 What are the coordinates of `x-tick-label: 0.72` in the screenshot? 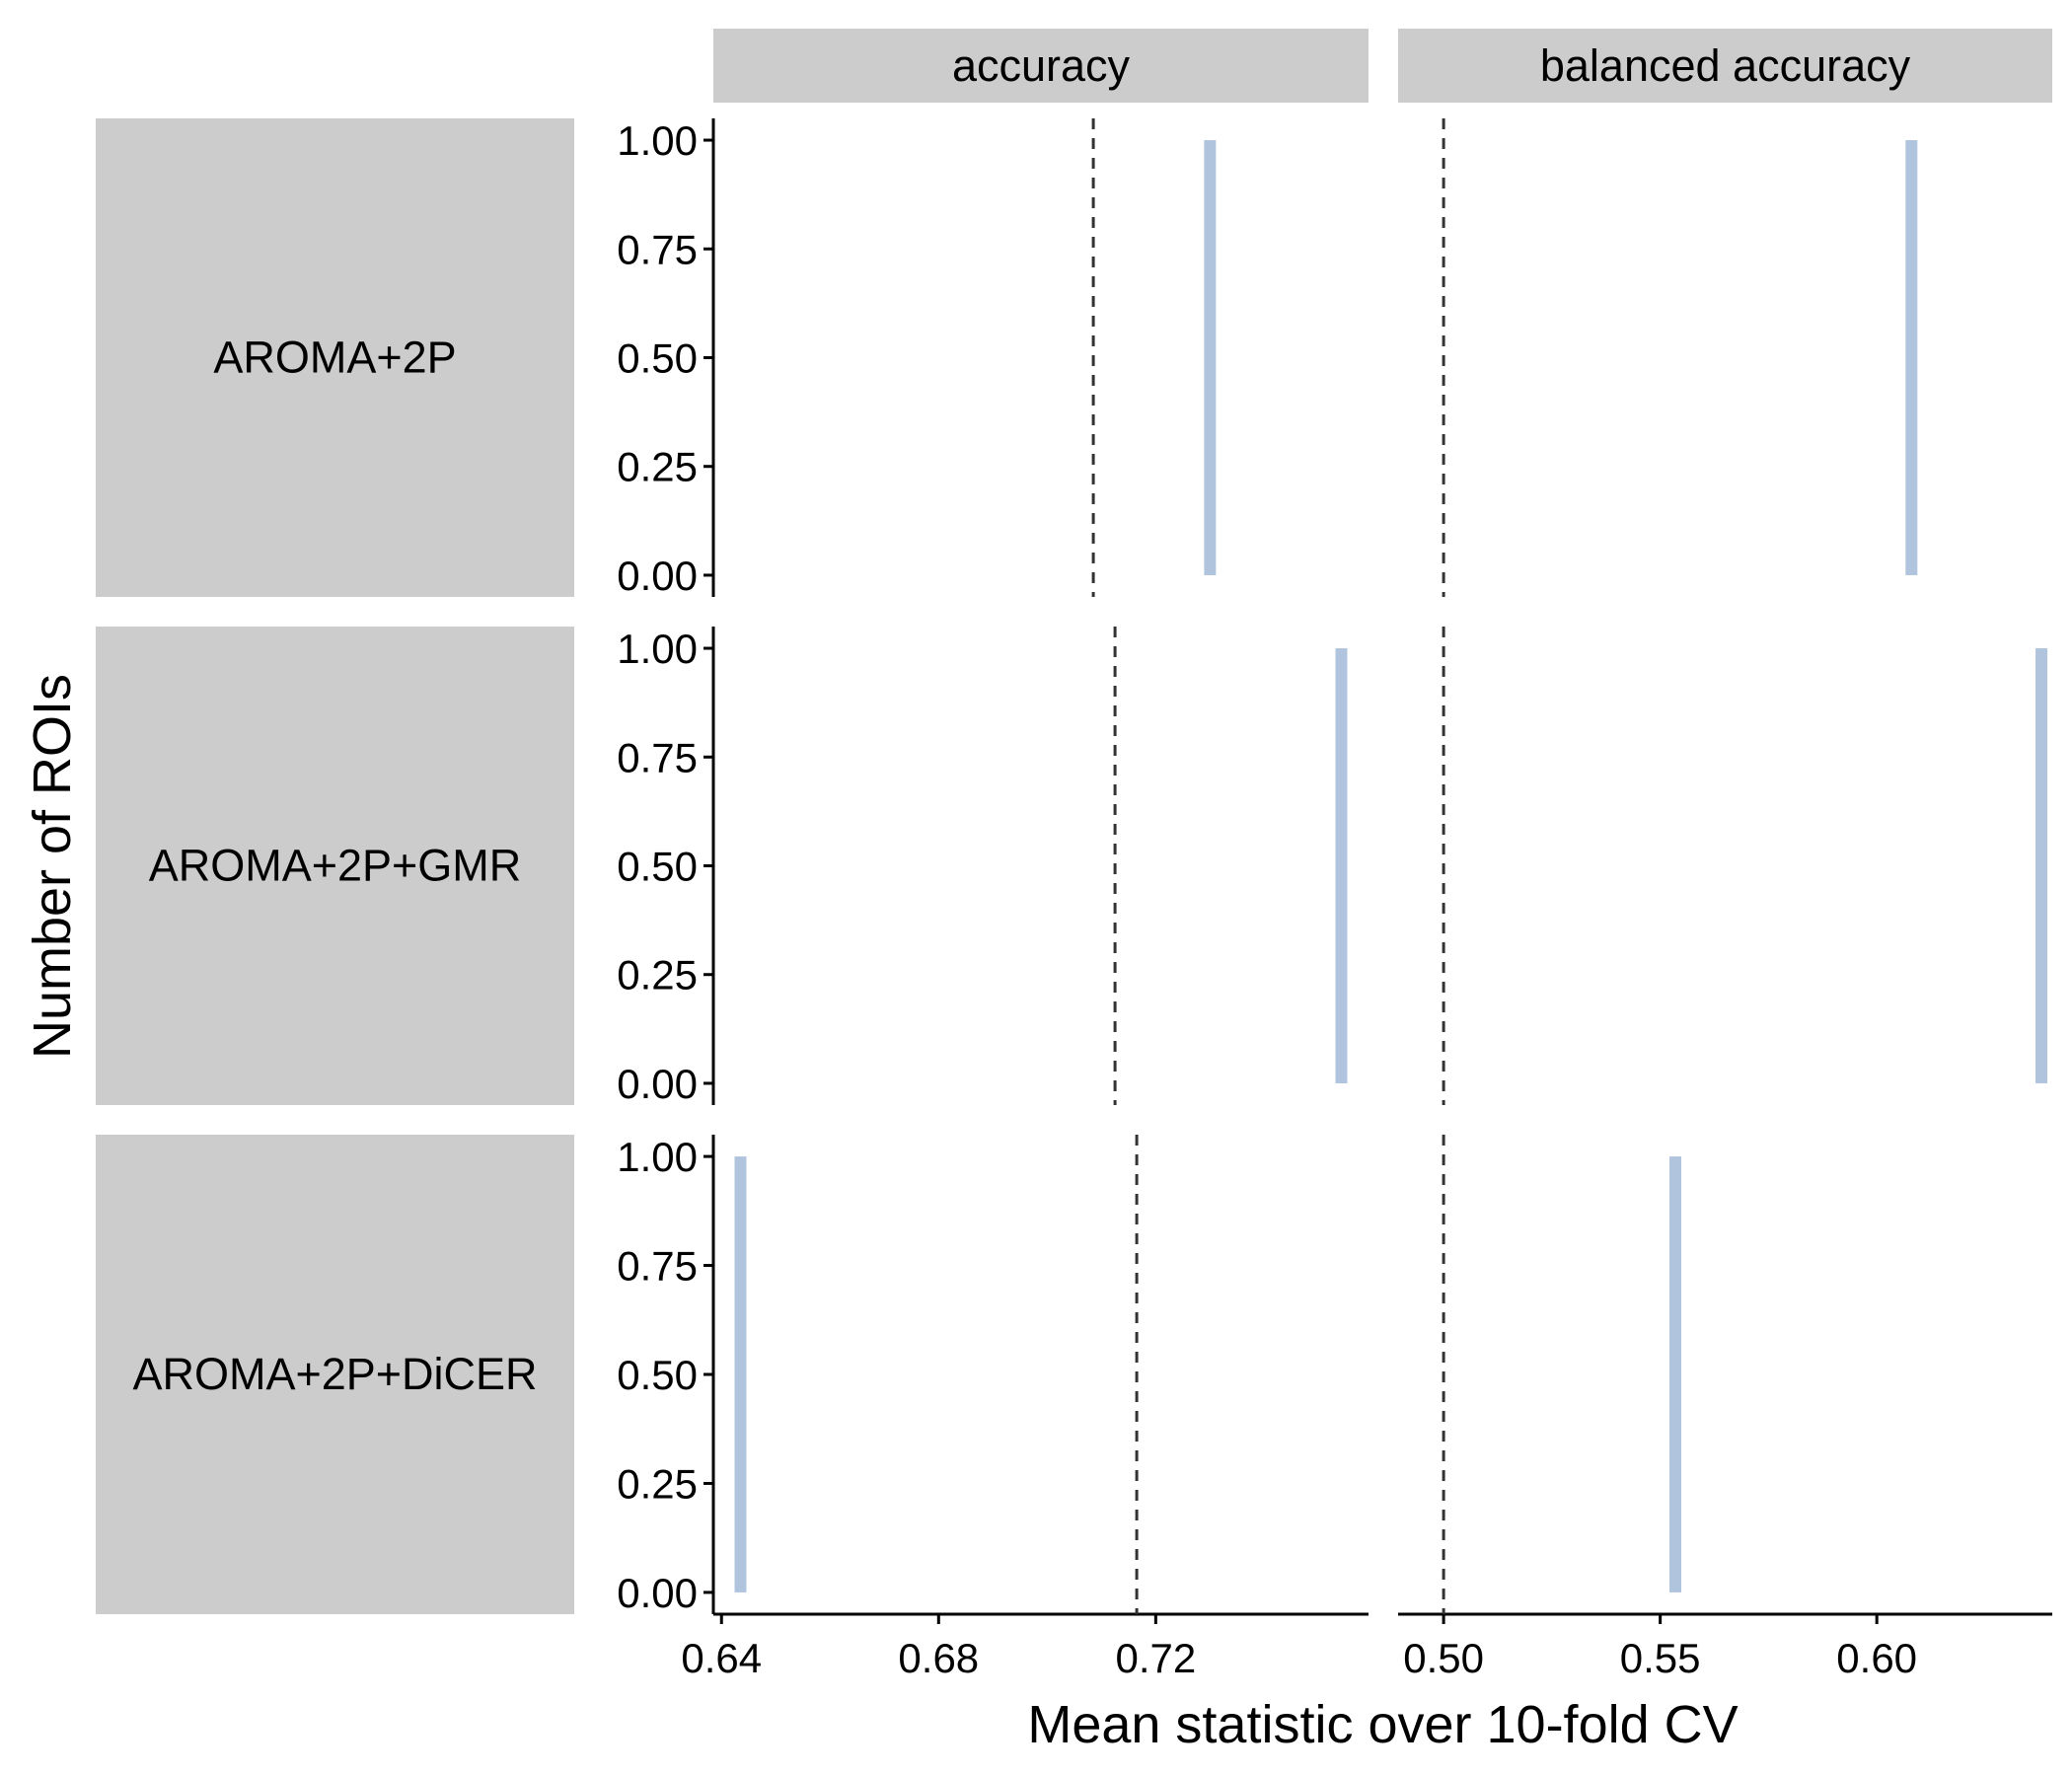 It's located at (1156, 1658).